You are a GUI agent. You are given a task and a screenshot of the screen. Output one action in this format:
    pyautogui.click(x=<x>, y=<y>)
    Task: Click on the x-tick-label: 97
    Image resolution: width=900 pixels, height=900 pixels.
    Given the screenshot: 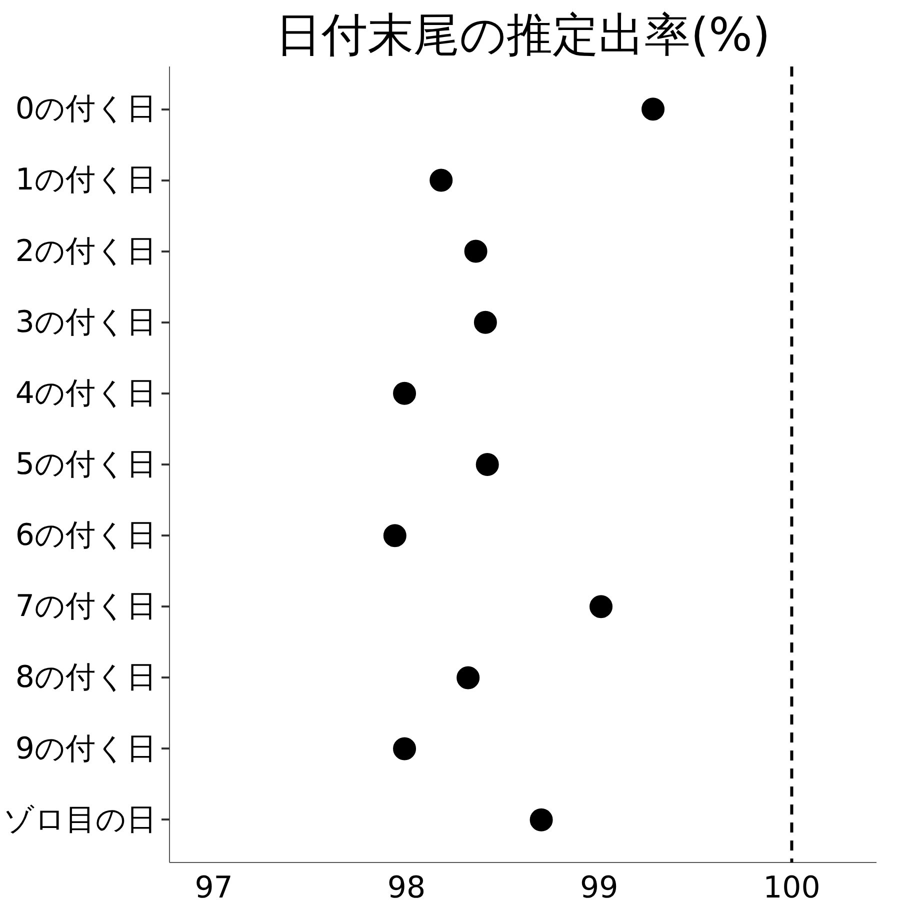 What is the action you would take?
    pyautogui.click(x=213, y=885)
    